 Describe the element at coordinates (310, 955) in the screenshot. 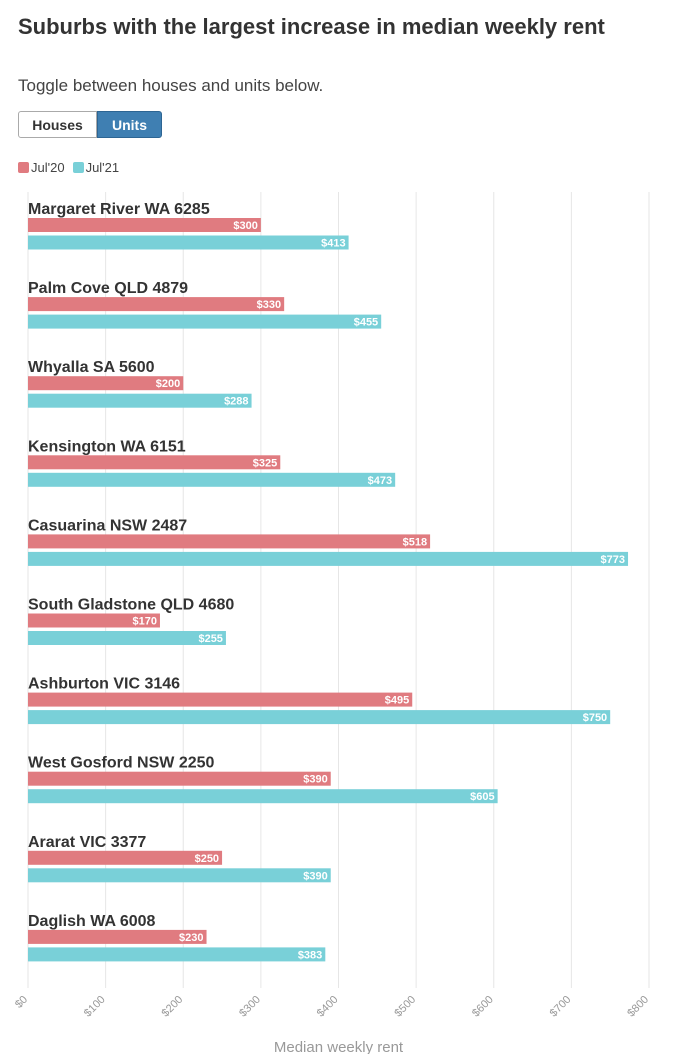

I see `data-label: $383` at that location.